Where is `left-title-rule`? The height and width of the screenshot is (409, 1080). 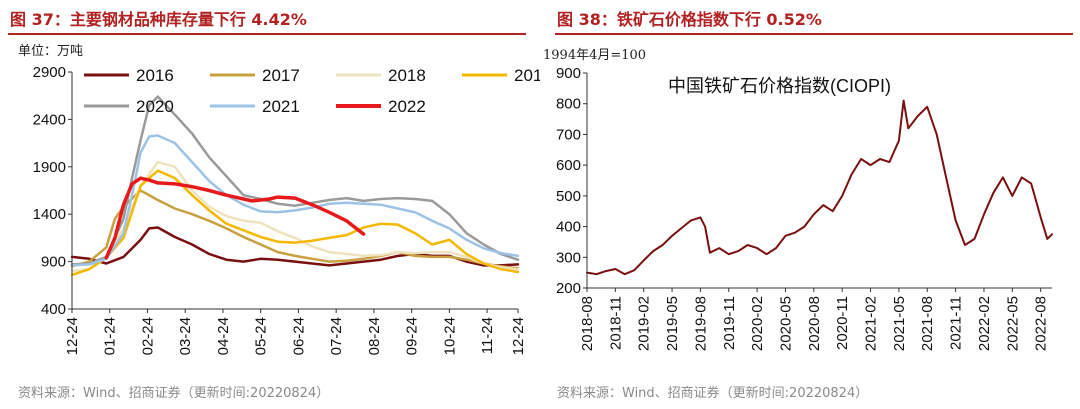
left-title-rule is located at coordinates (267, 34).